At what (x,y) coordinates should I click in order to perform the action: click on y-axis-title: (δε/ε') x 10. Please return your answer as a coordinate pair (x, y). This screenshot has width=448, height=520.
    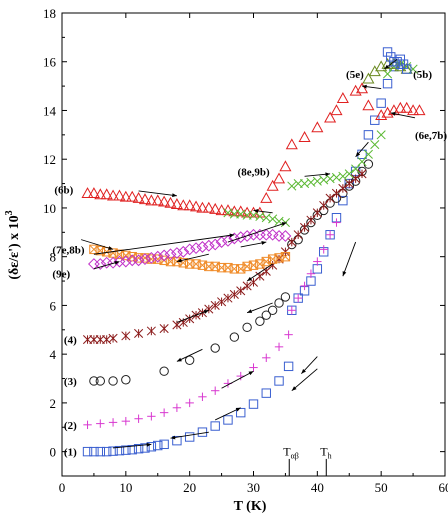
    Looking at the image, I should click on (14, 247).